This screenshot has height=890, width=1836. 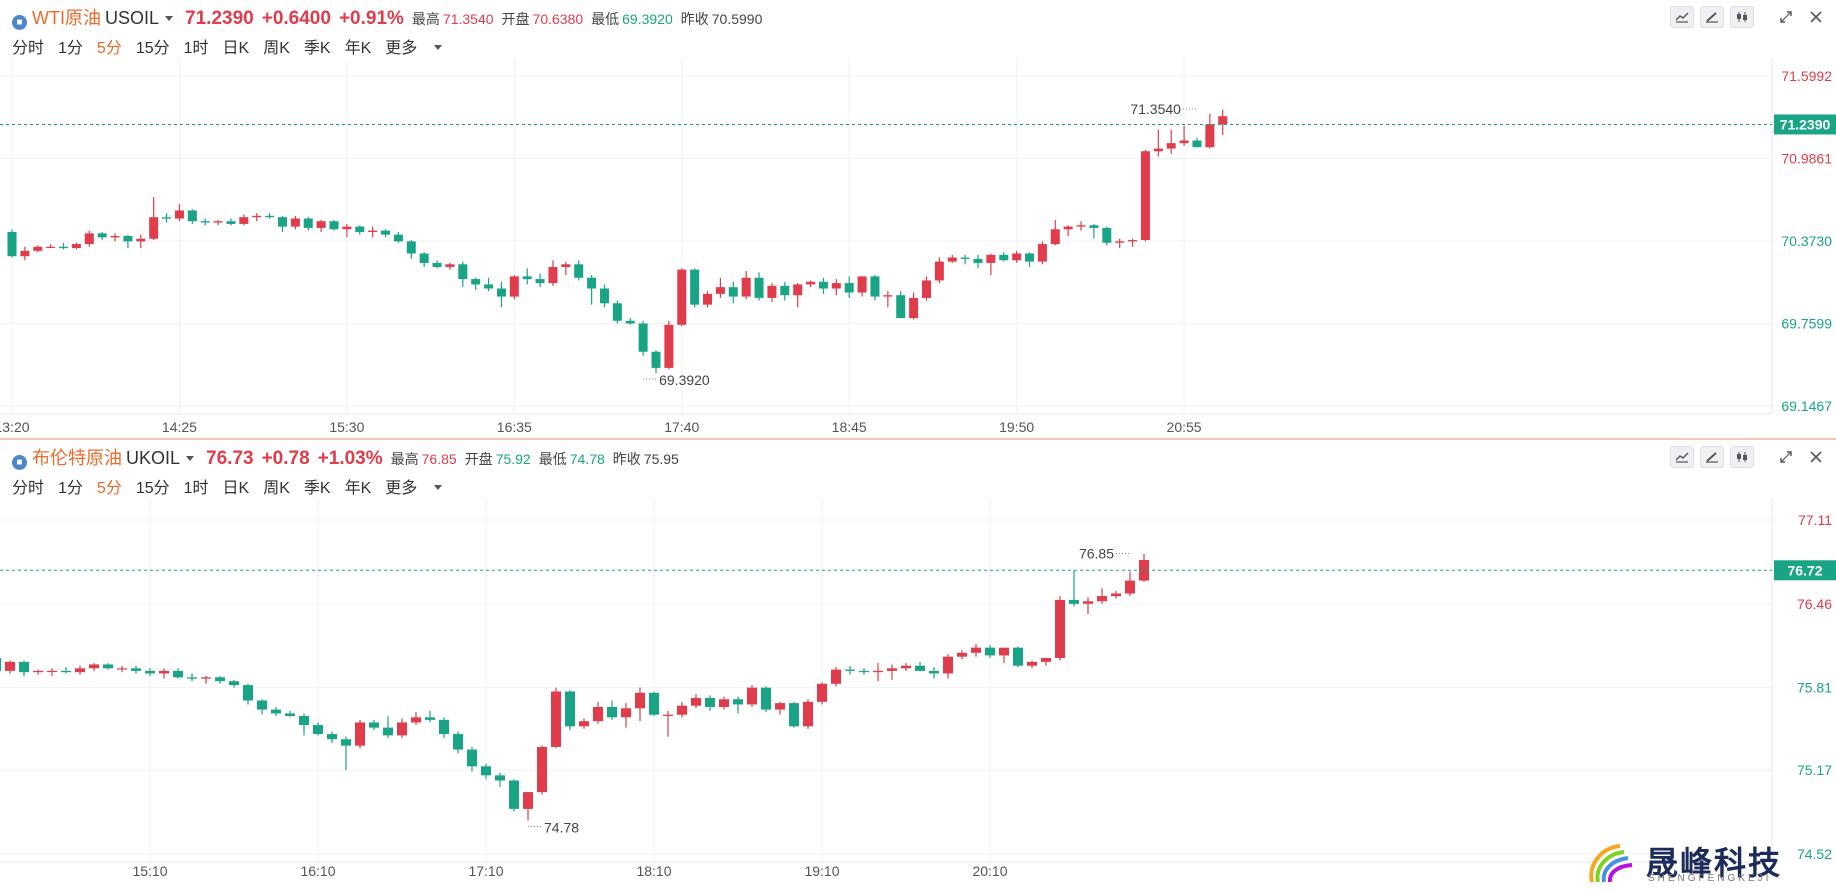 I want to click on last-price: 71.2390, so click(x=219, y=18).